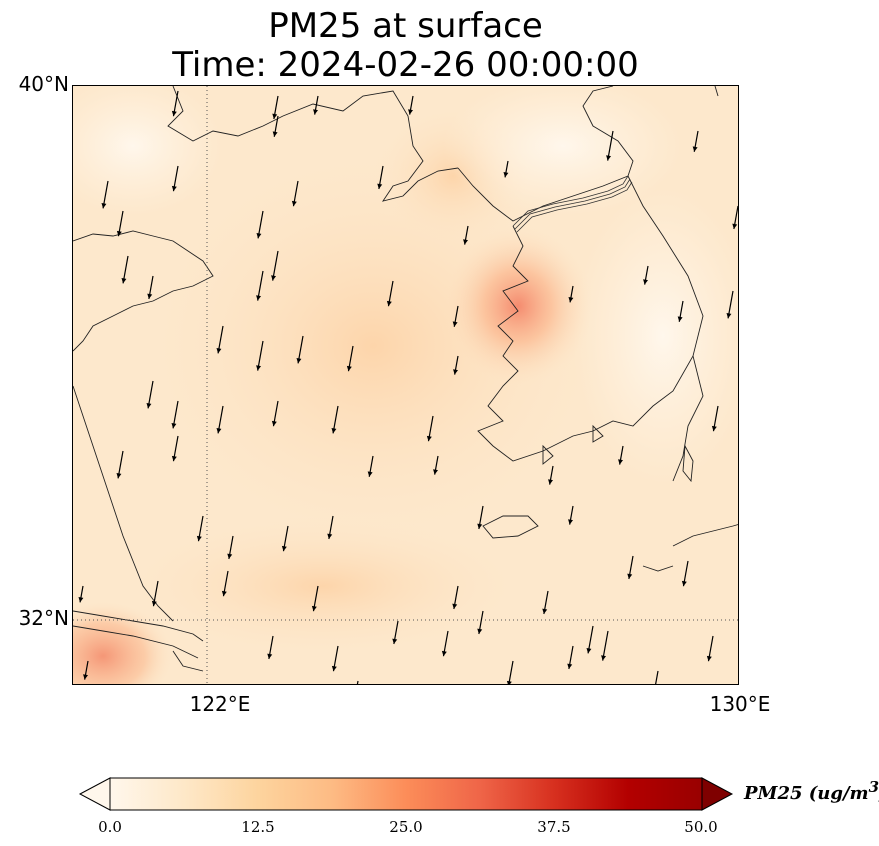 The image size is (879, 846). I want to click on colorbar-gradient, so click(406, 794).